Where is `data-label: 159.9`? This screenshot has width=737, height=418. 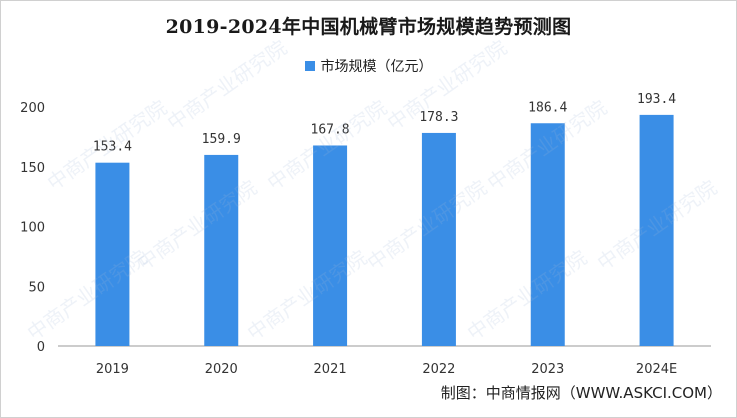
data-label: 159.9 is located at coordinates (221, 139).